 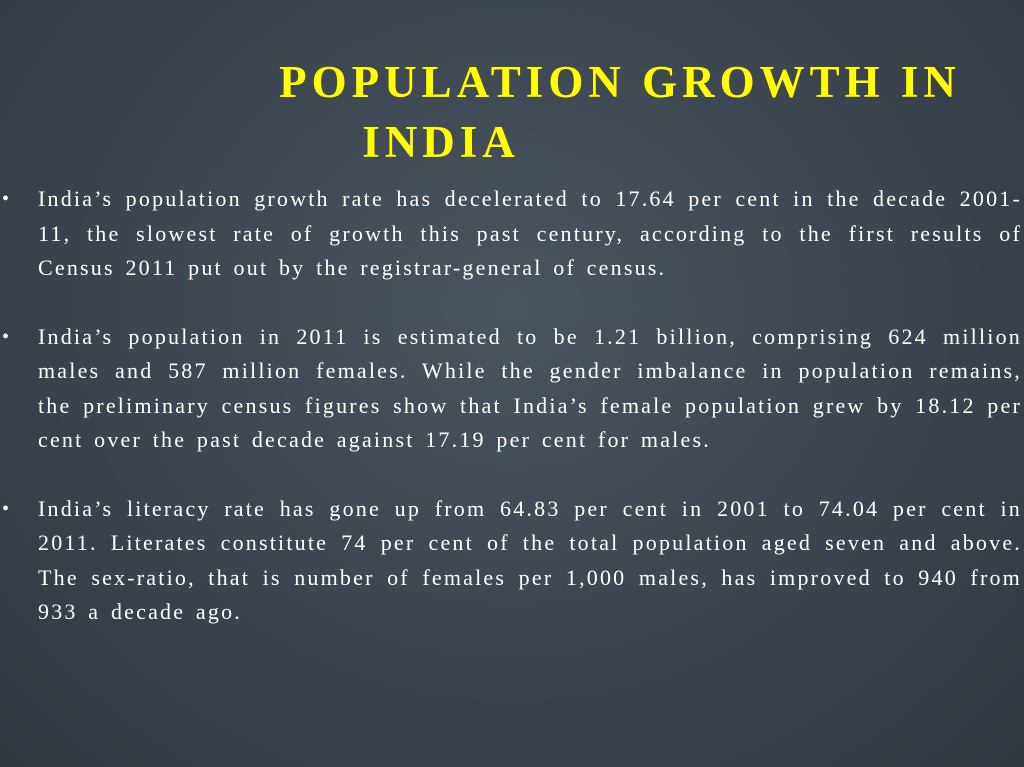 I want to click on slide-title-line-2: INDIA, so click(x=441, y=142).